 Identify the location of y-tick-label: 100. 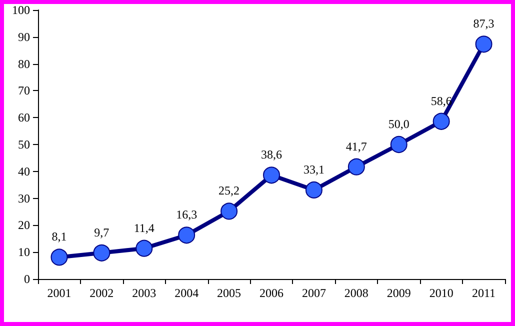
(21, 10).